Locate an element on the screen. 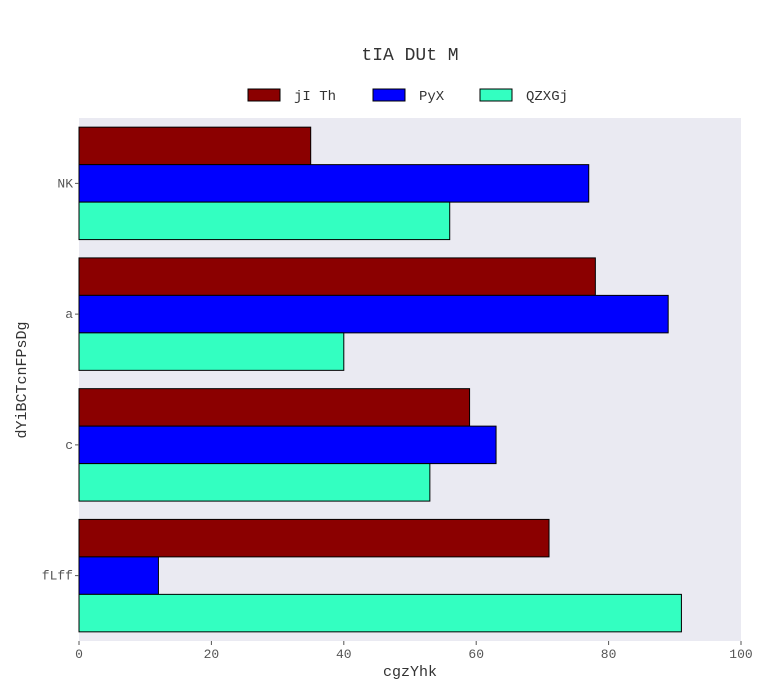 The width and height of the screenshot is (770, 693). legend: jI Th PyX QZXGj is located at coordinates (407, 96).